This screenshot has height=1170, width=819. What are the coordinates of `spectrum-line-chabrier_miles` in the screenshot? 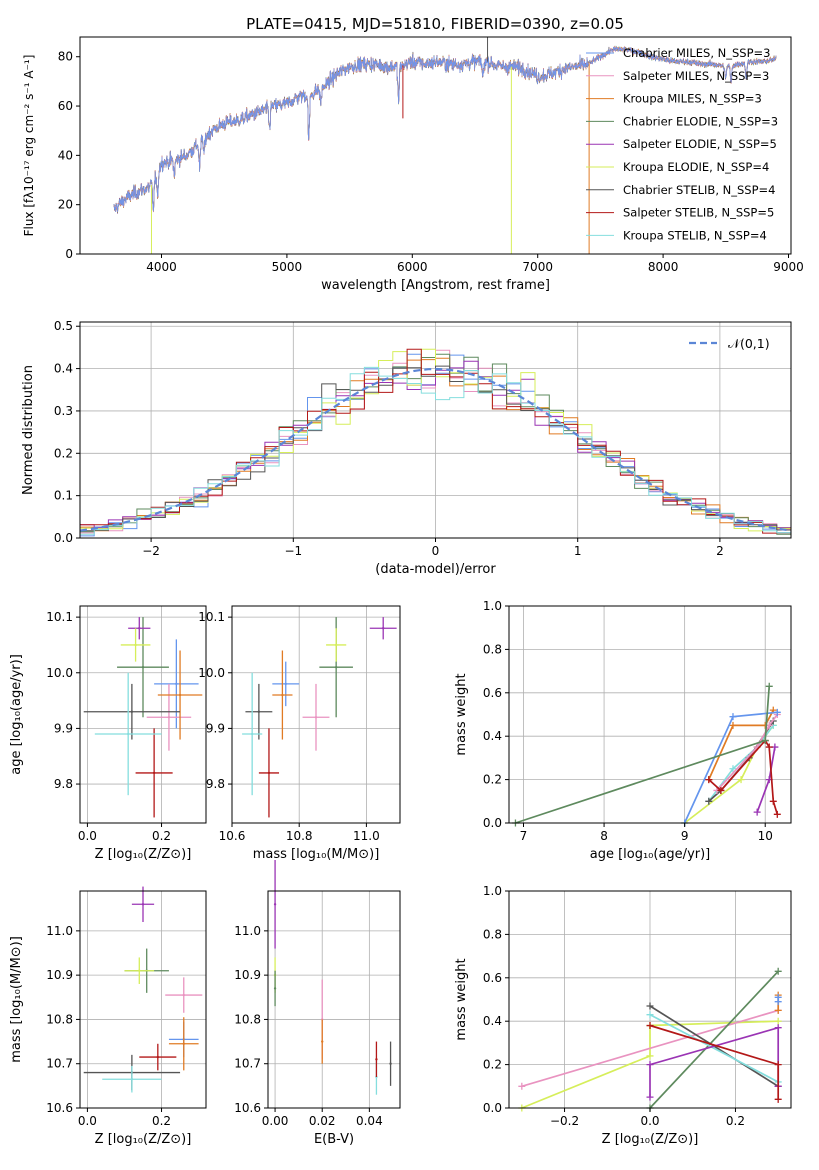 It's located at (445, 129).